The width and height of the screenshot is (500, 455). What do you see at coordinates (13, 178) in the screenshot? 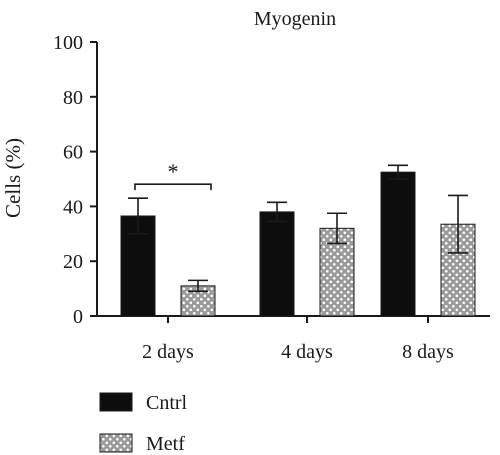
I see `y-axis-label: Cells (%)` at bounding box center [13, 178].